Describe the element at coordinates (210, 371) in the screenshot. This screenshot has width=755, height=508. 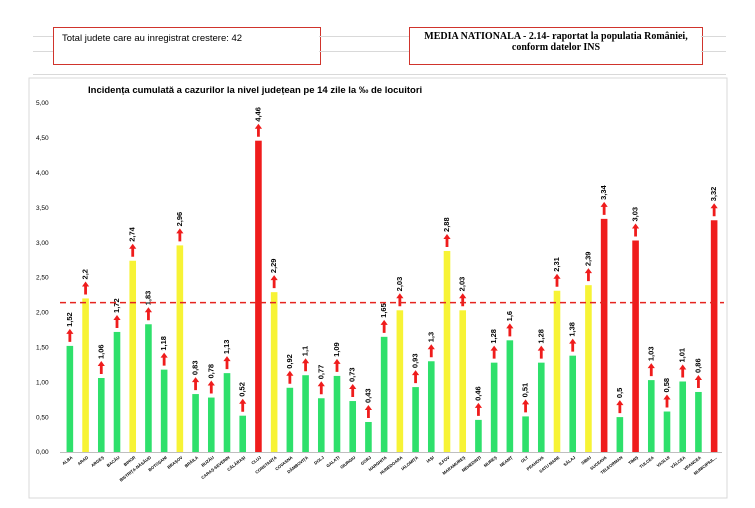
I see `data-label: 0,78` at that location.